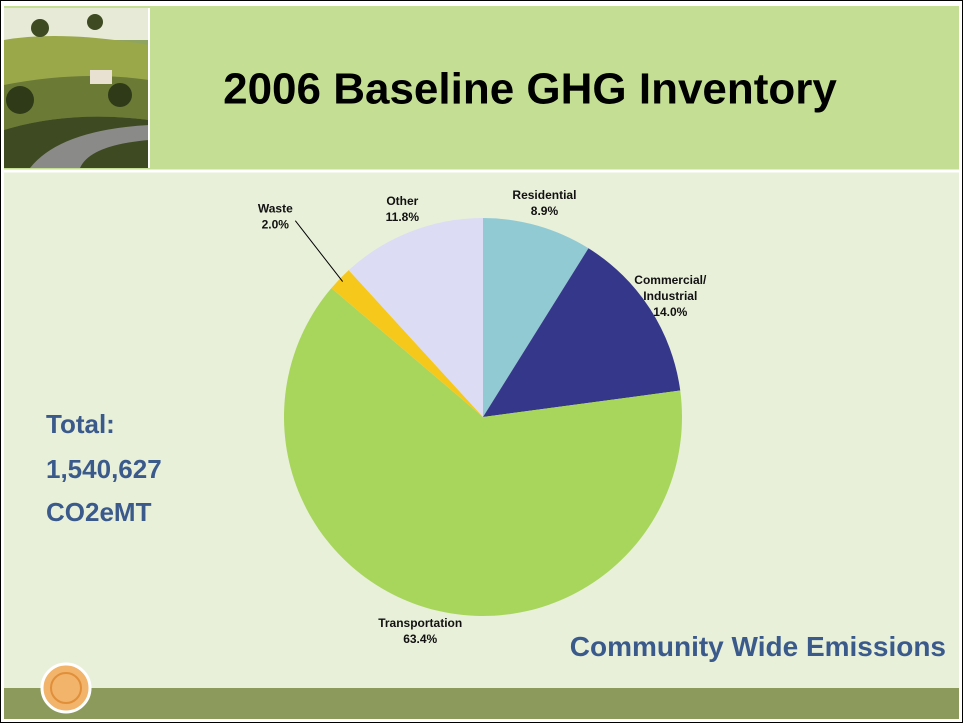 Image resolution: width=963 pixels, height=723 pixels. What do you see at coordinates (99, 512) in the screenshot?
I see `total-unit: CO2eMT` at bounding box center [99, 512].